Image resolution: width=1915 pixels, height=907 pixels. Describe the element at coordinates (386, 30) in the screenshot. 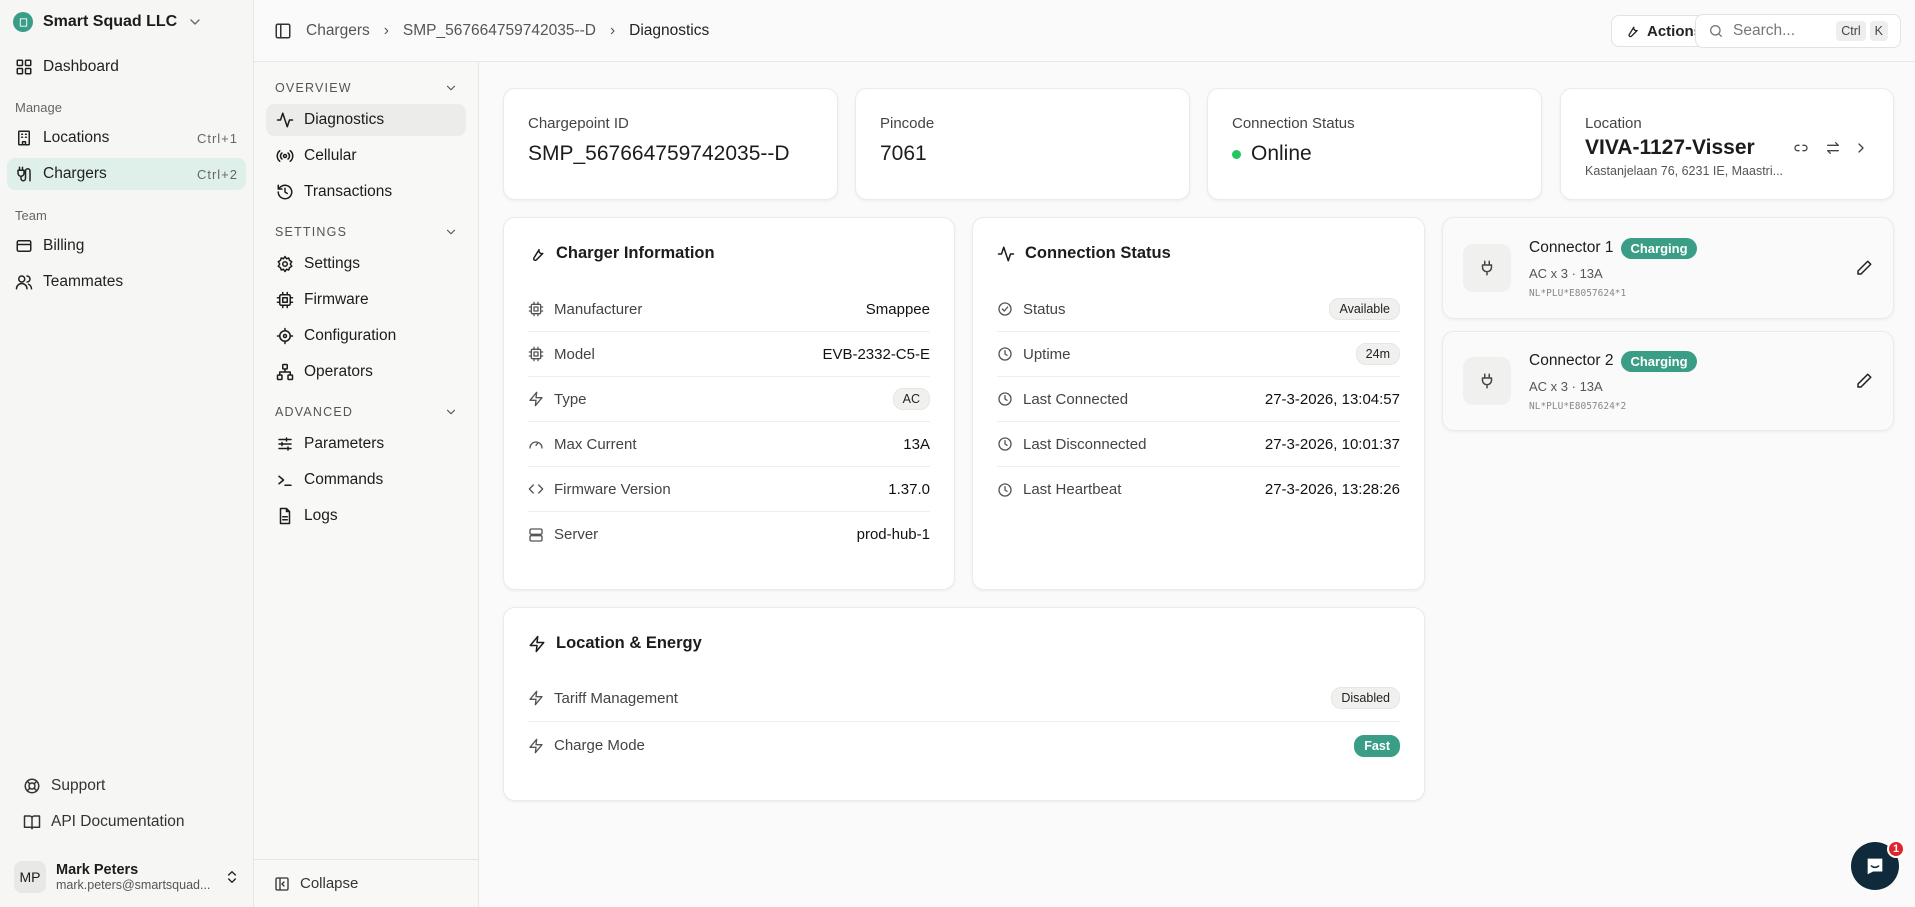

I see `chevron-right-icon: ›` at that location.